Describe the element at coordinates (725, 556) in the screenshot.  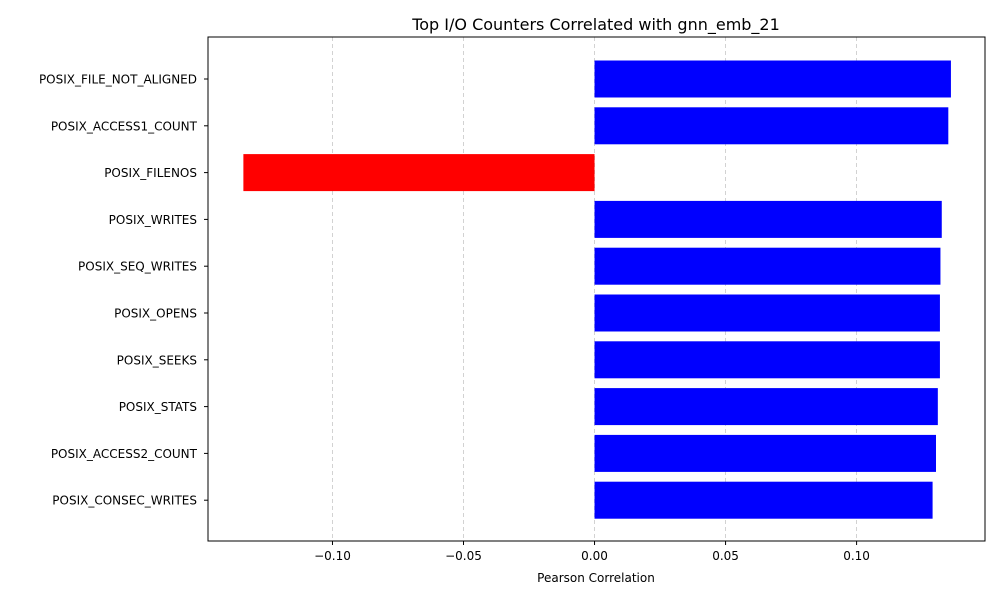
I see `x-tick-label: 0.05` at that location.